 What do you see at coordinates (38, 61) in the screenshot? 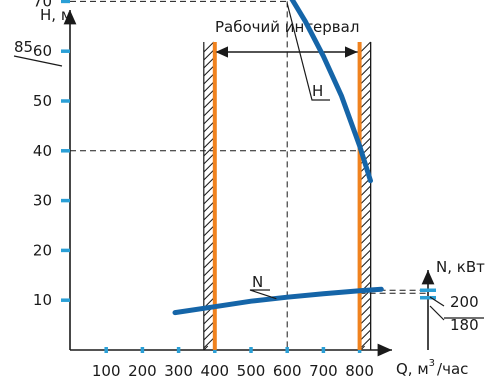
I see `y-tick-85-underline` at bounding box center [38, 61].